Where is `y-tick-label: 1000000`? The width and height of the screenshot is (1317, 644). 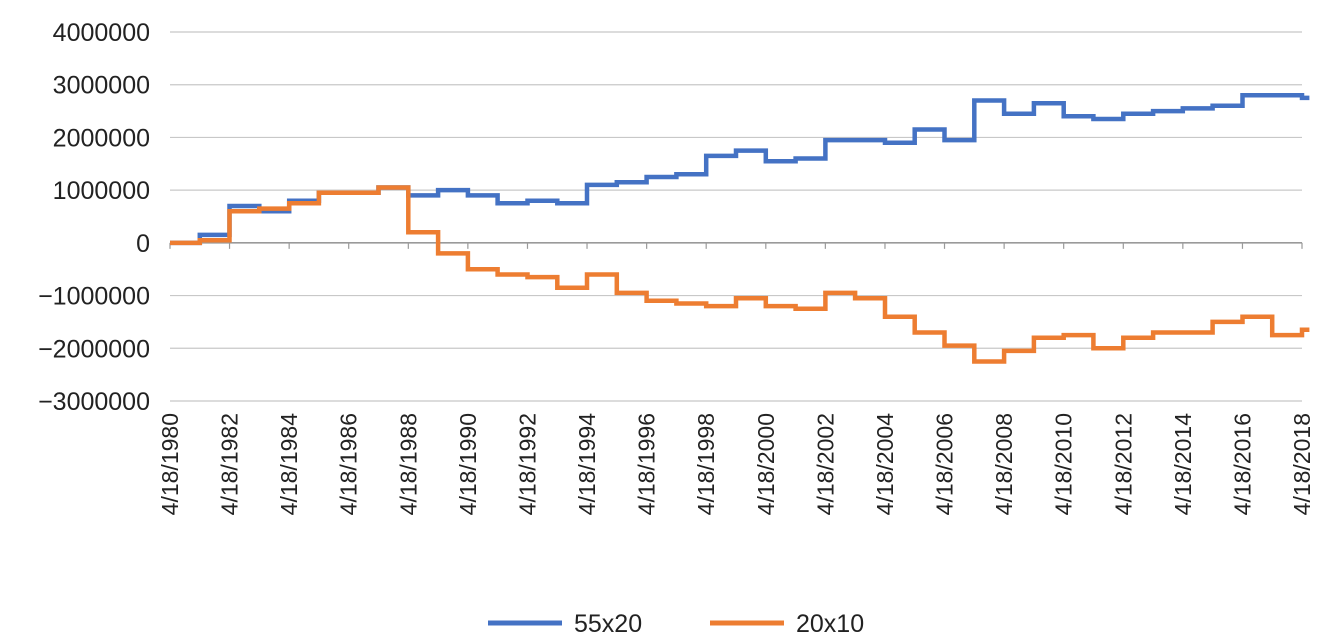 y-tick-label: 1000000 is located at coordinates (101, 191).